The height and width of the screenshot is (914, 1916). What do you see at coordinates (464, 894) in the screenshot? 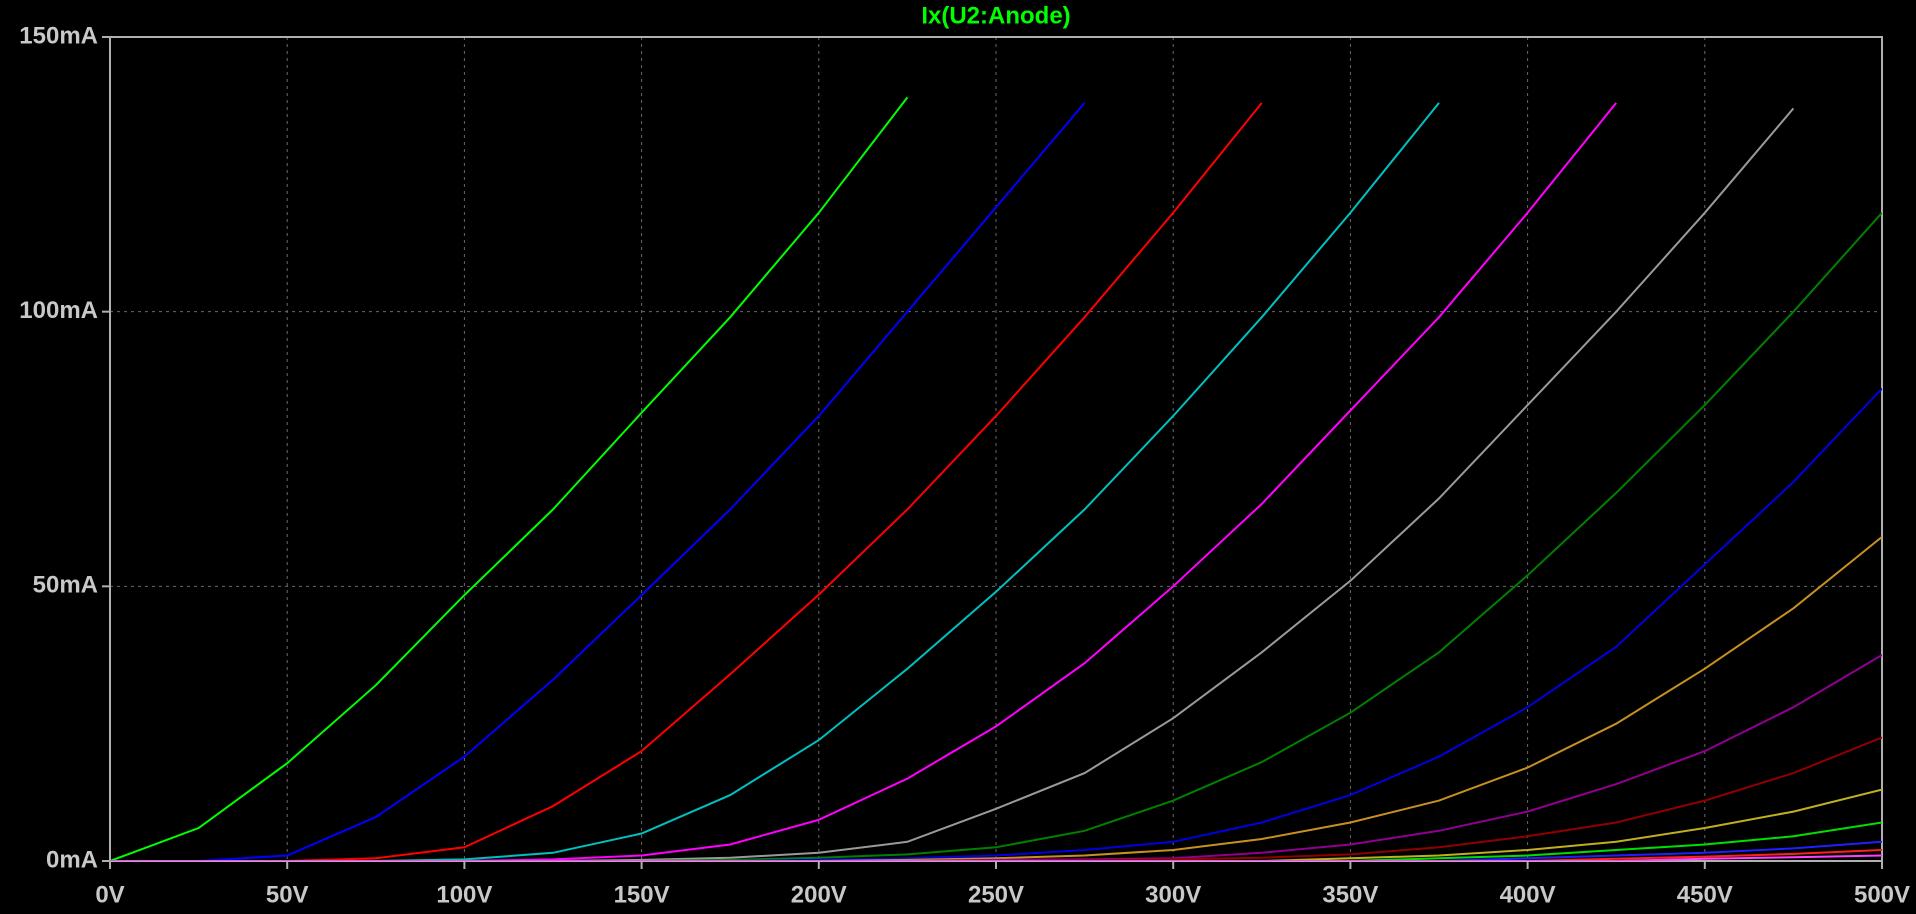
I see `x-tick-label: 100V` at bounding box center [464, 894].